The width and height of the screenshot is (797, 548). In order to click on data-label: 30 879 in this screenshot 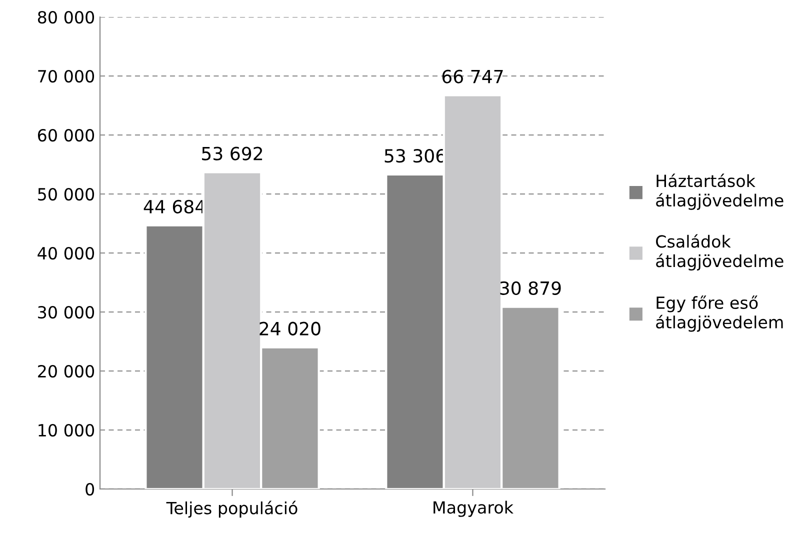, I will do `click(530, 288)`.